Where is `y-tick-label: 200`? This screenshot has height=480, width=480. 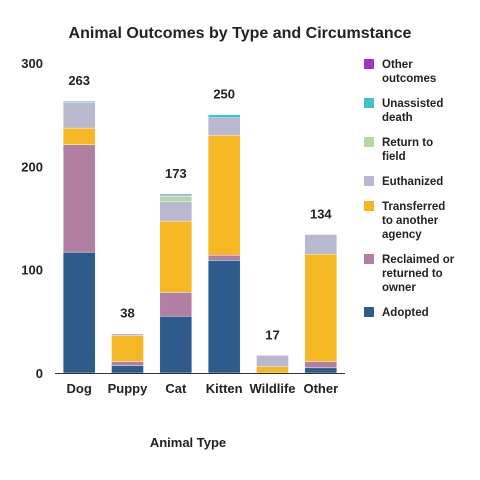
y-tick-label: 200 is located at coordinates (32, 166).